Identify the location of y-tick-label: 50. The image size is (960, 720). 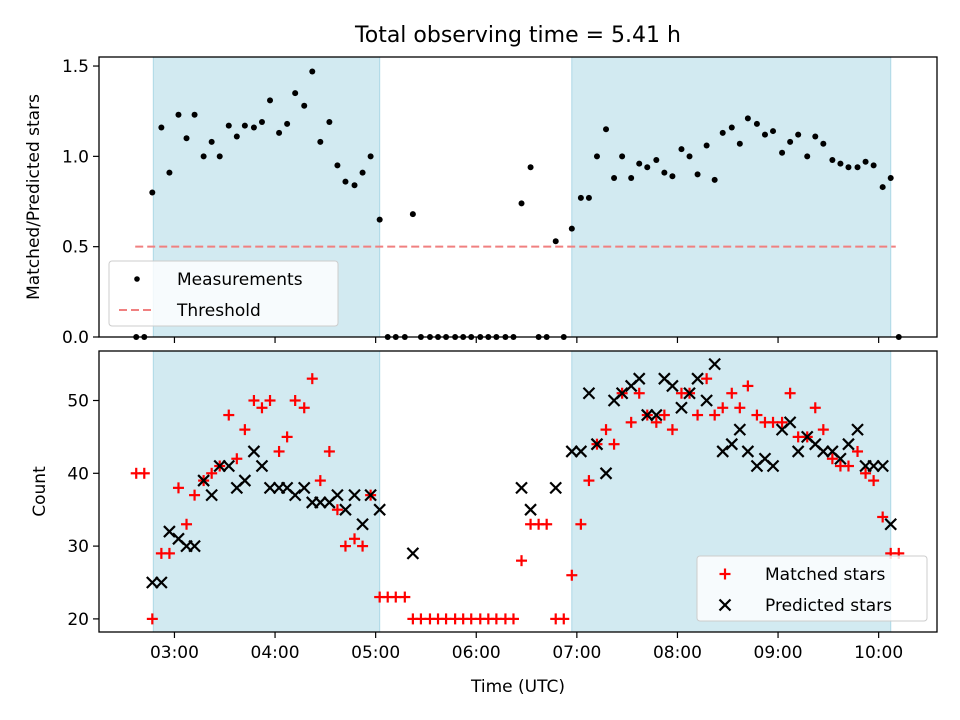
(78, 402).